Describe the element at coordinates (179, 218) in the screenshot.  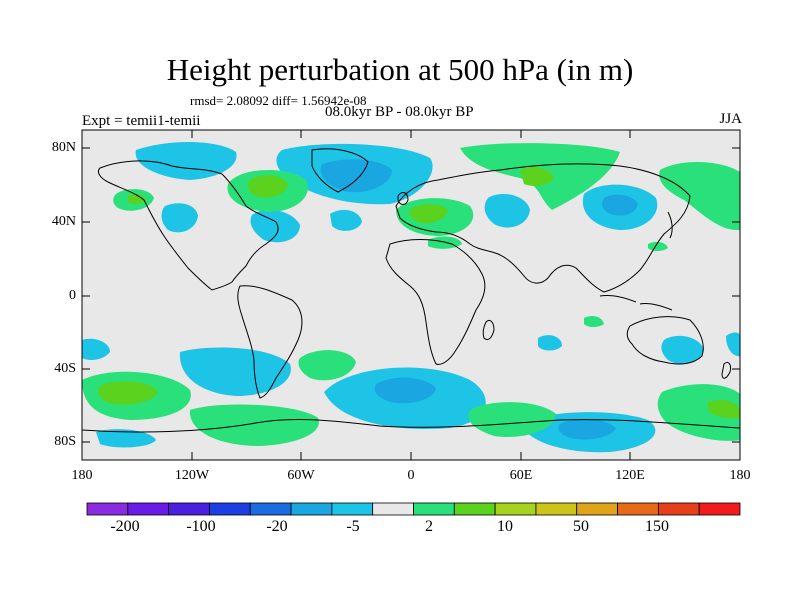
I see `neg-region-us` at that location.